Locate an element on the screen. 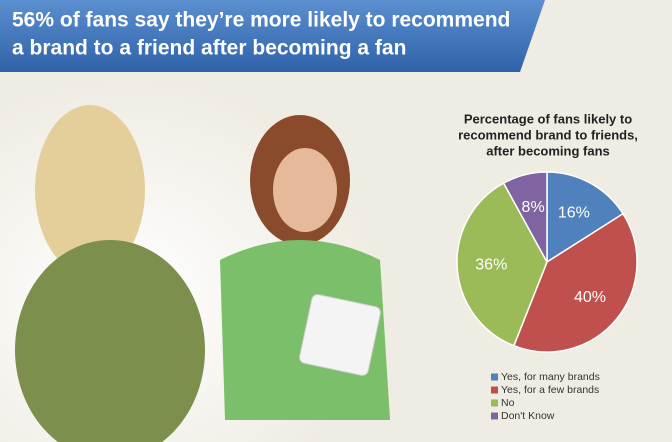 The width and height of the screenshot is (672, 442). legend-label: Don't Know is located at coordinates (528, 416).